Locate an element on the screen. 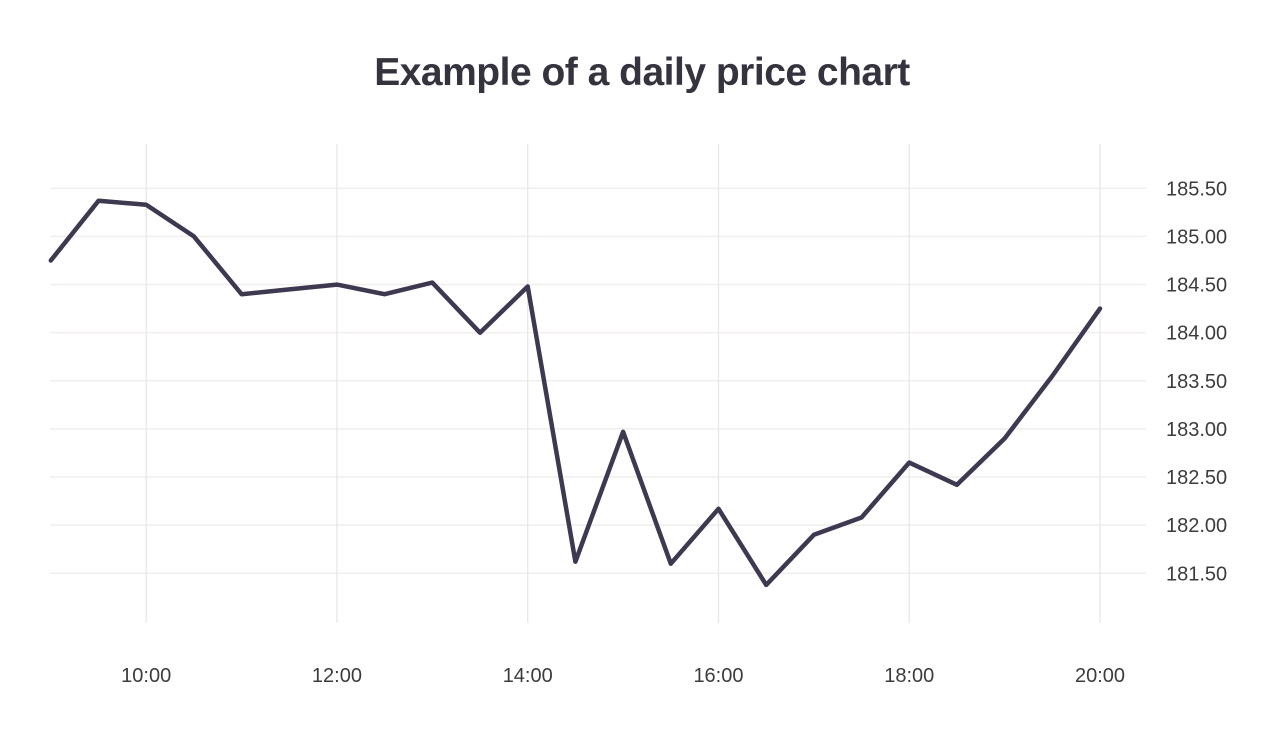  y-tick-label: 182.00 is located at coordinates (1196, 526).